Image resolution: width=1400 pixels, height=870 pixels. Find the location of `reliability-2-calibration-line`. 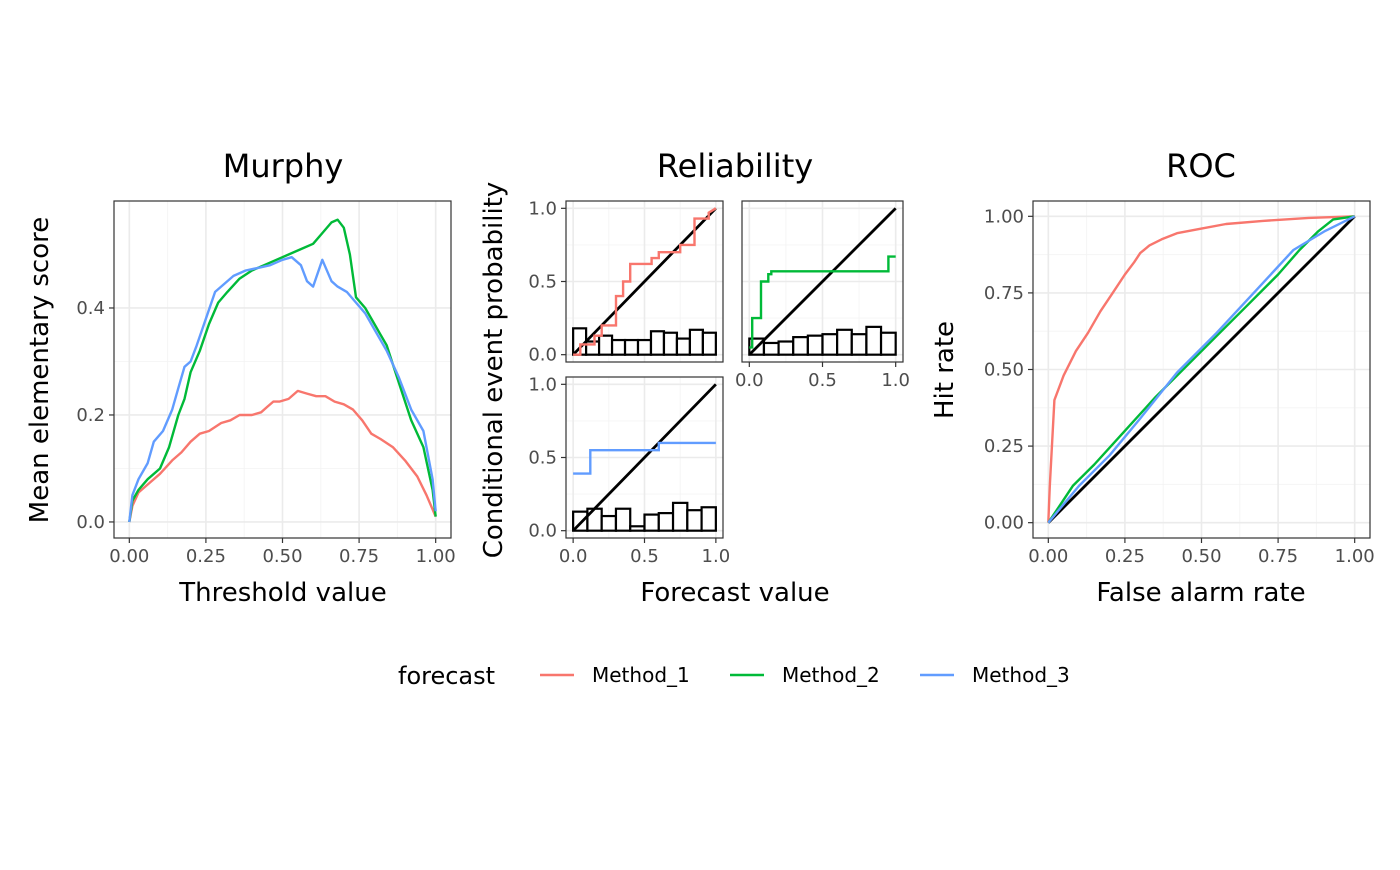

reliability-2-calibration-line is located at coordinates (822, 302).